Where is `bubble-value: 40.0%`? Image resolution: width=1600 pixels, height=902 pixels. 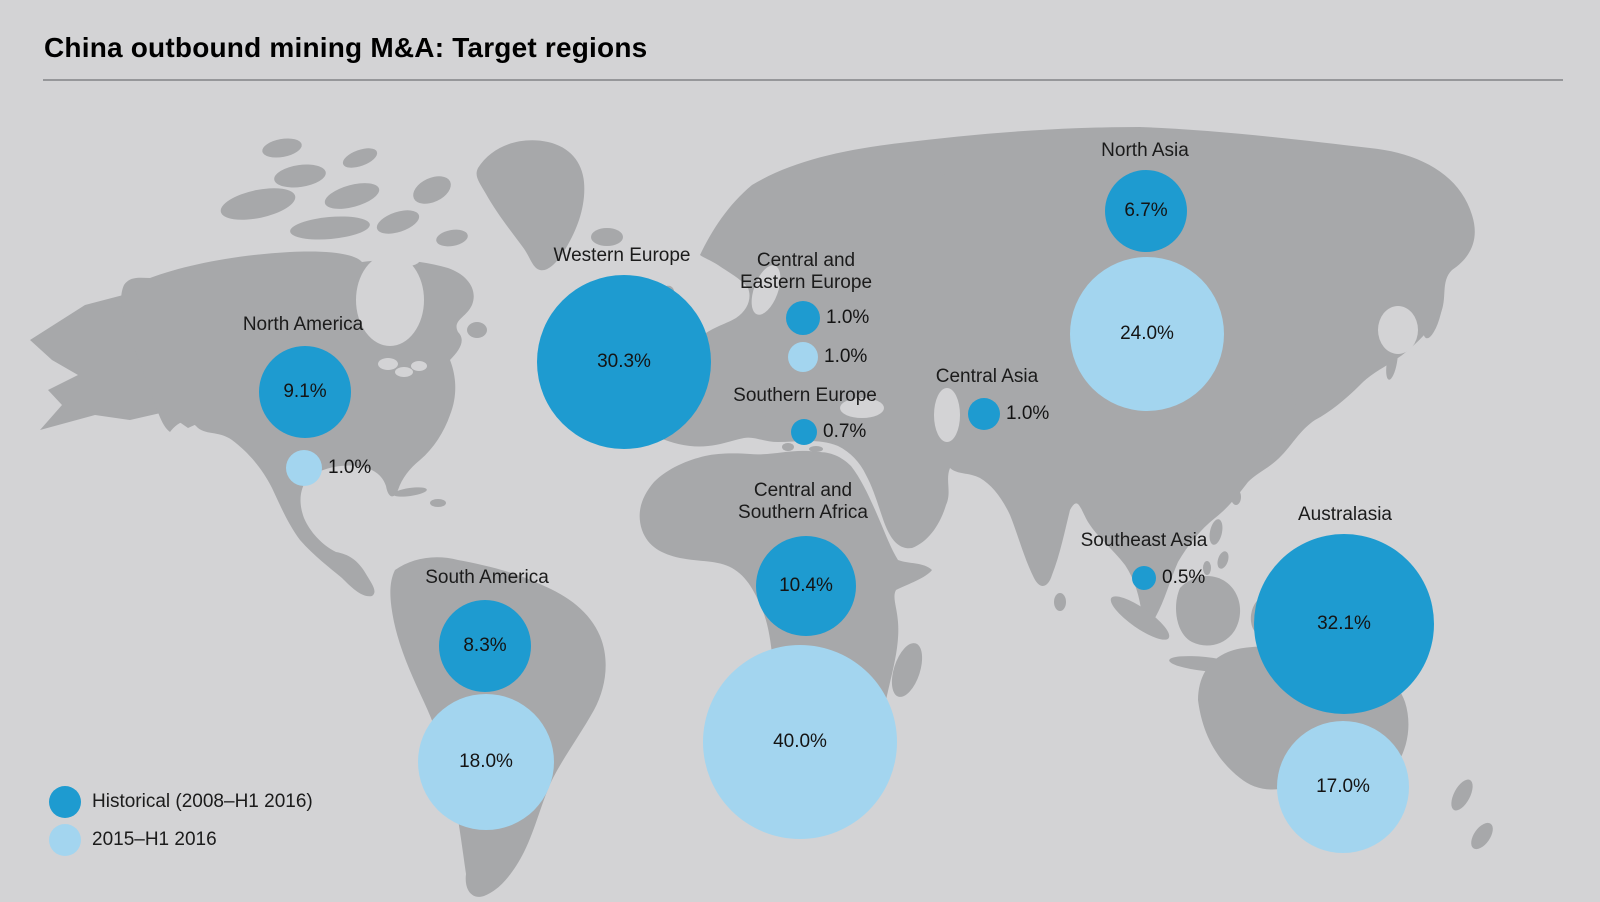 bubble-value: 40.0% is located at coordinates (800, 741).